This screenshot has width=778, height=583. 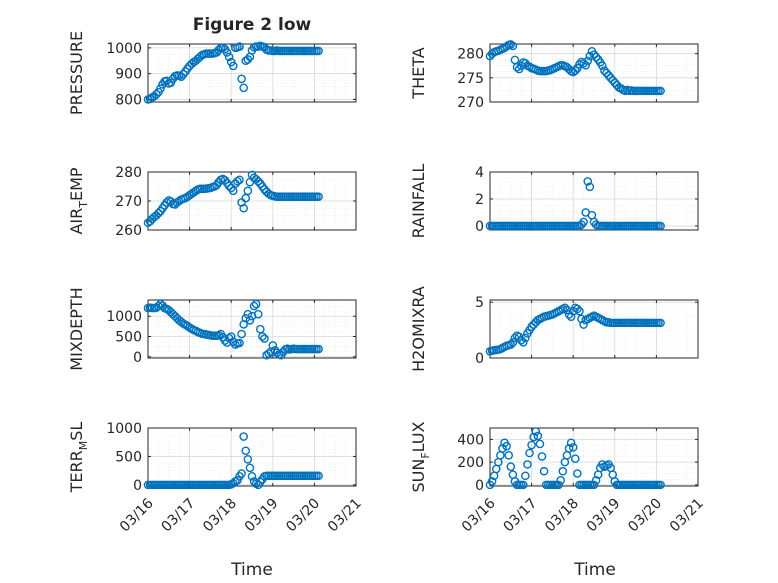 I want to click on y-tick-label: 2, so click(x=479, y=200).